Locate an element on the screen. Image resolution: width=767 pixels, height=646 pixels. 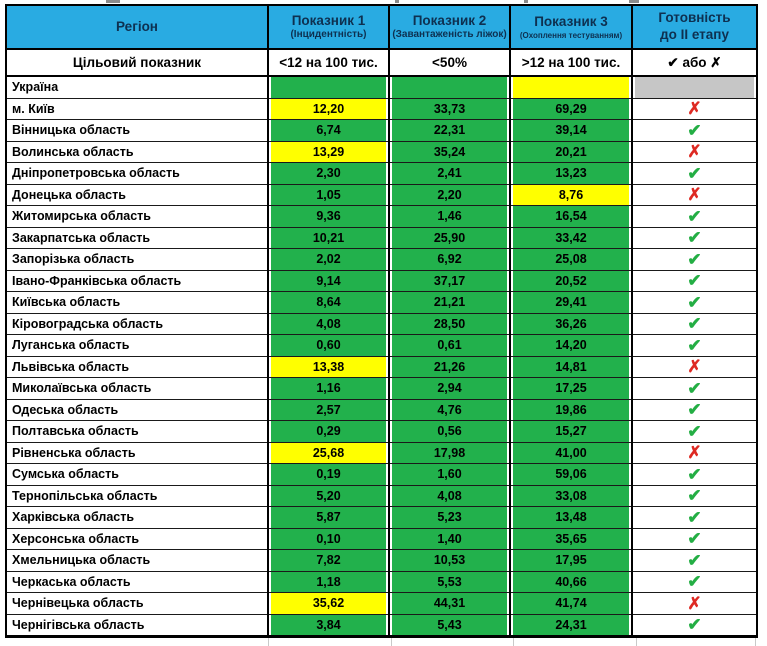
region-cell: Чернігівська область is located at coordinates (137, 625).